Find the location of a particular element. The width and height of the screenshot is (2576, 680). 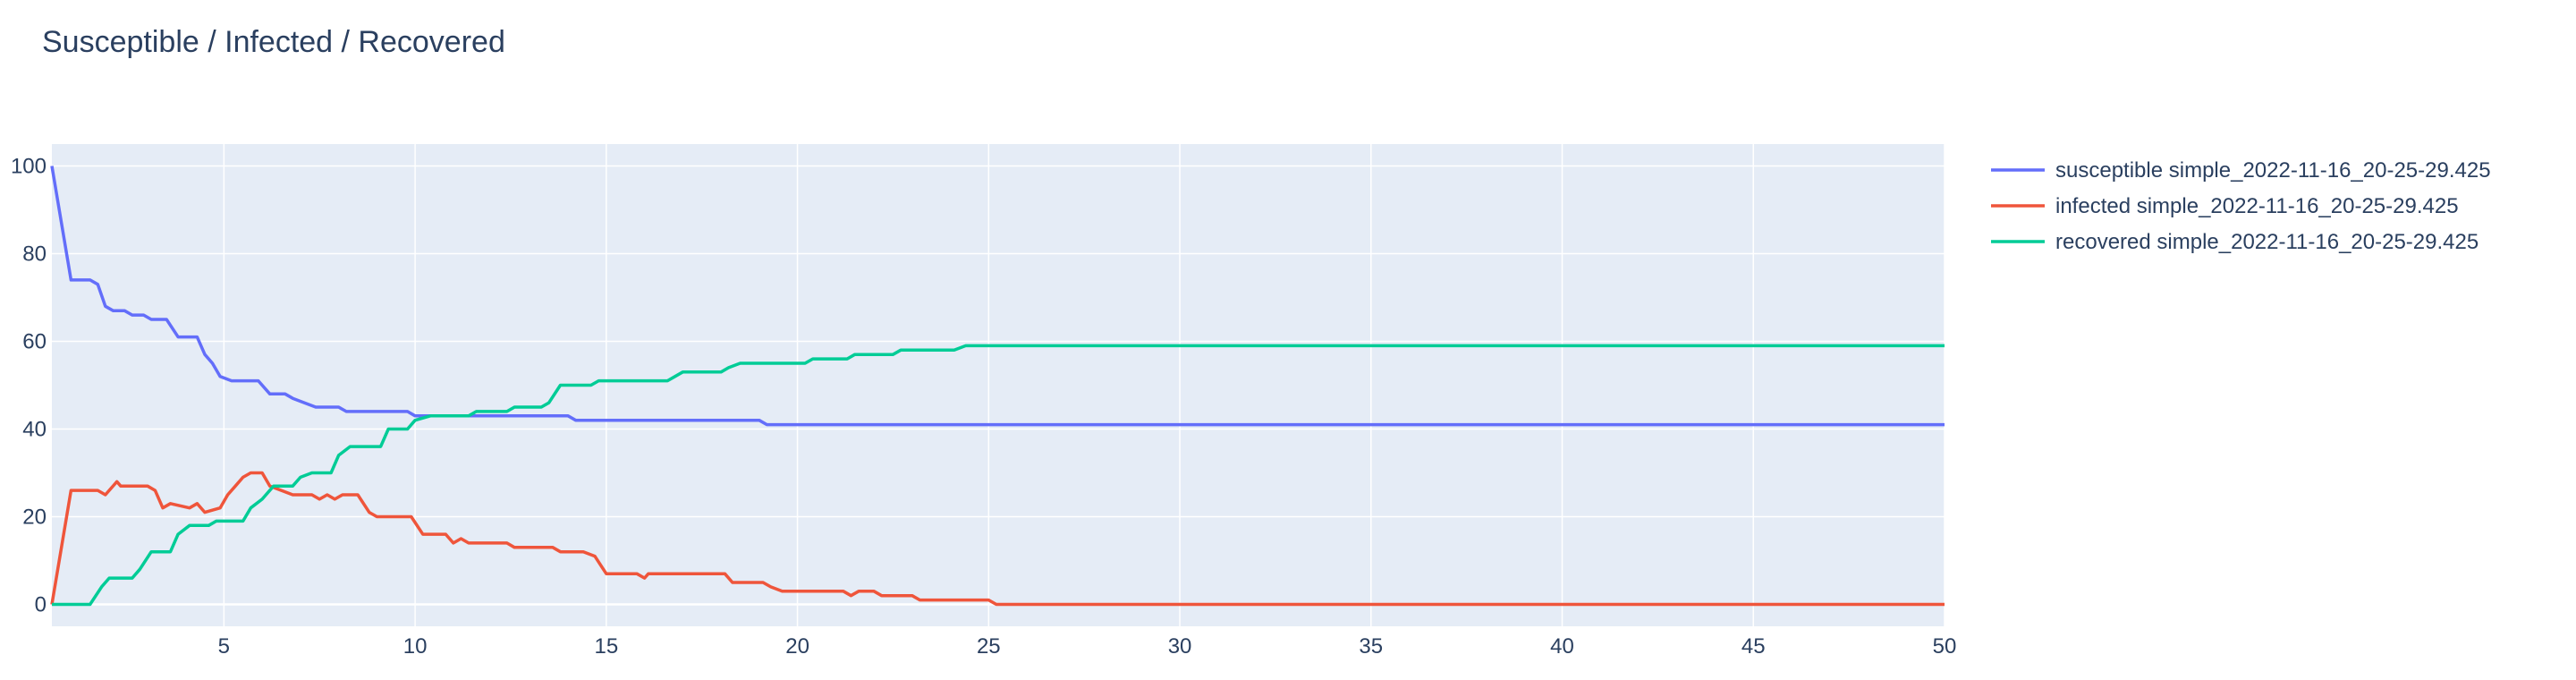

y-tick-label: 100 is located at coordinates (29, 167).